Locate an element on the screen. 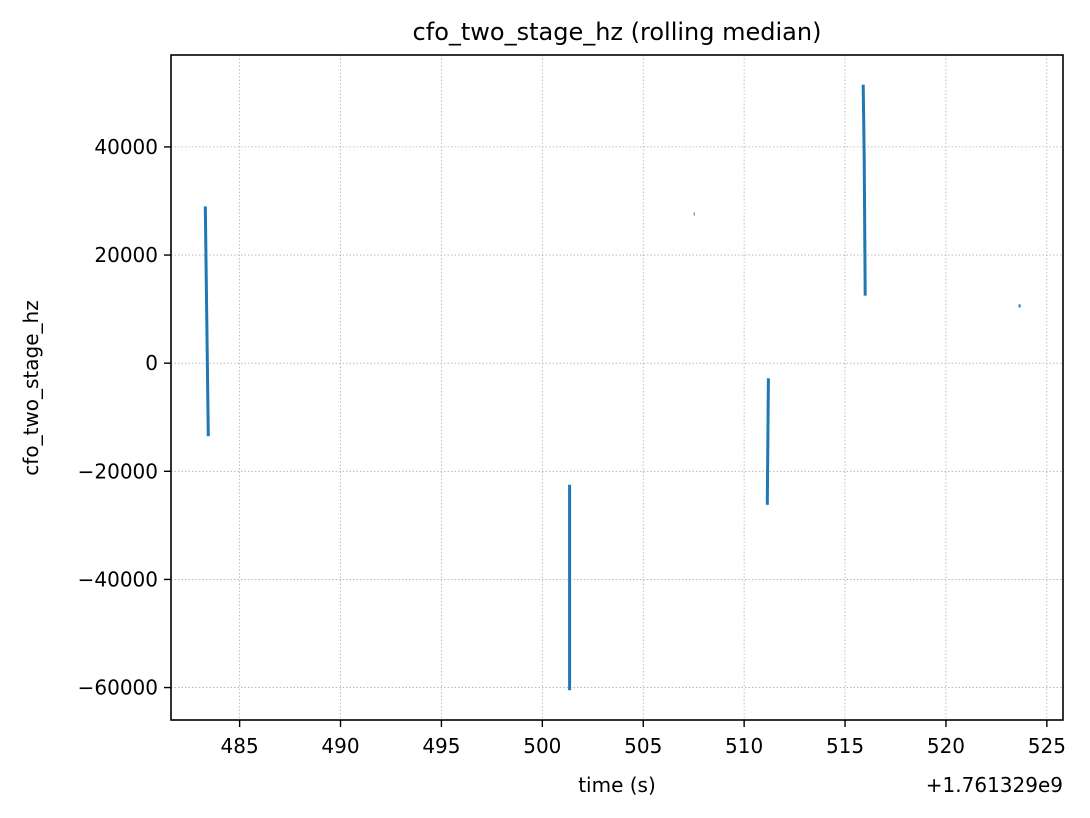  x-axis-offset-label: +1.761329e9 is located at coordinates (994, 785).